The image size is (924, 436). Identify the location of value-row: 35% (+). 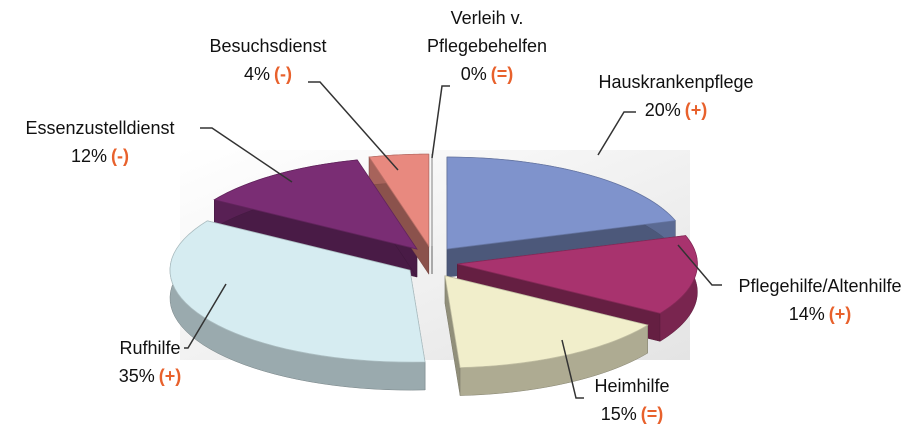
(150, 376).